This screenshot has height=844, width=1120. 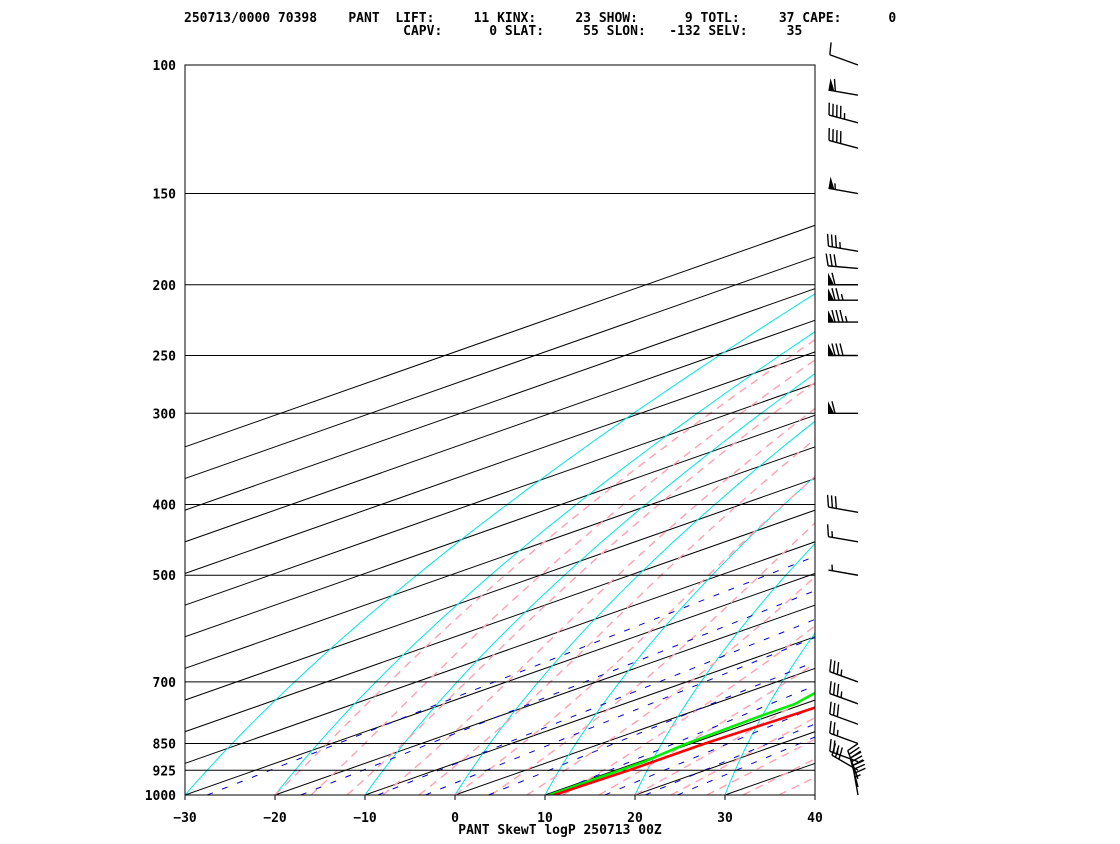 I want to click on header-line-2: CAPV: 0 SLAT: 55 SLON: -132 SELV: 35, so click(x=493, y=31).